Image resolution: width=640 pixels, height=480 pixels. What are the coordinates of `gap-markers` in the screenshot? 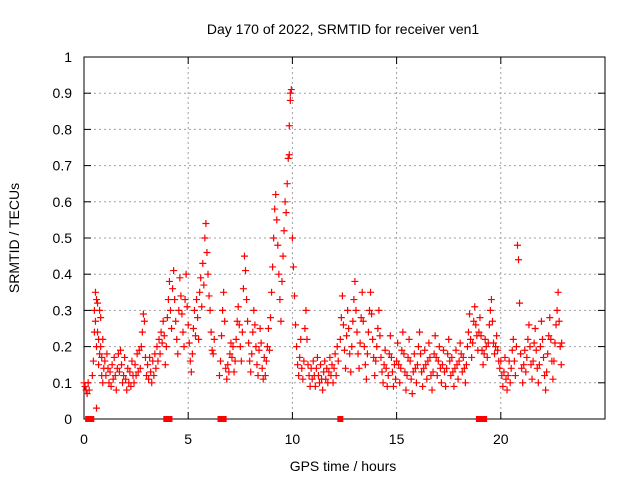 It's located at (286, 419).